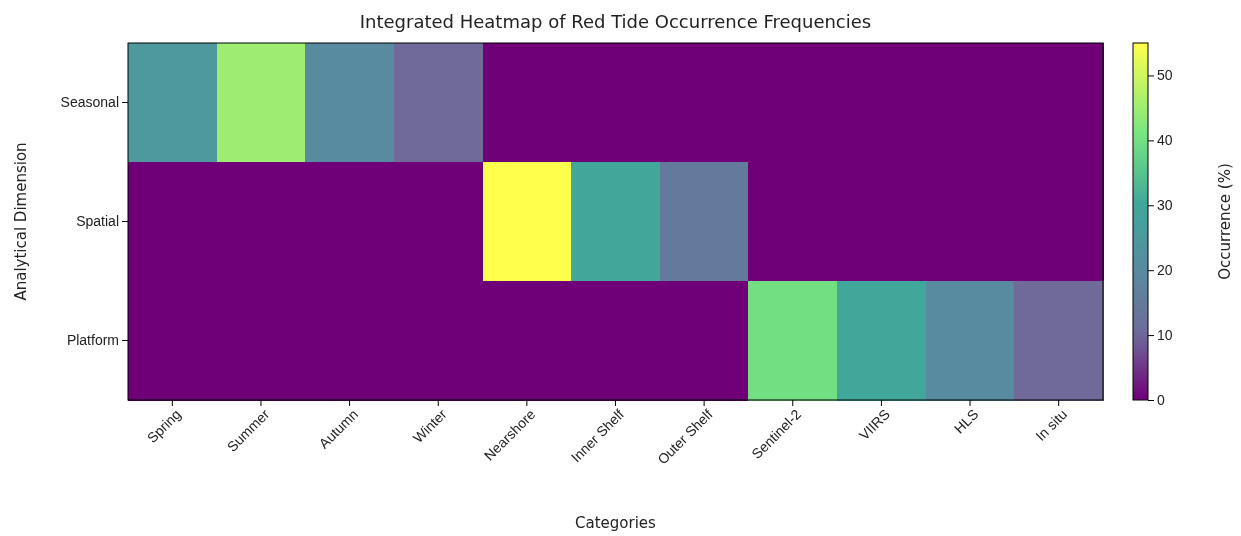 The image size is (1241, 536). I want to click on y-tick-label: Seasonal, so click(89, 101).